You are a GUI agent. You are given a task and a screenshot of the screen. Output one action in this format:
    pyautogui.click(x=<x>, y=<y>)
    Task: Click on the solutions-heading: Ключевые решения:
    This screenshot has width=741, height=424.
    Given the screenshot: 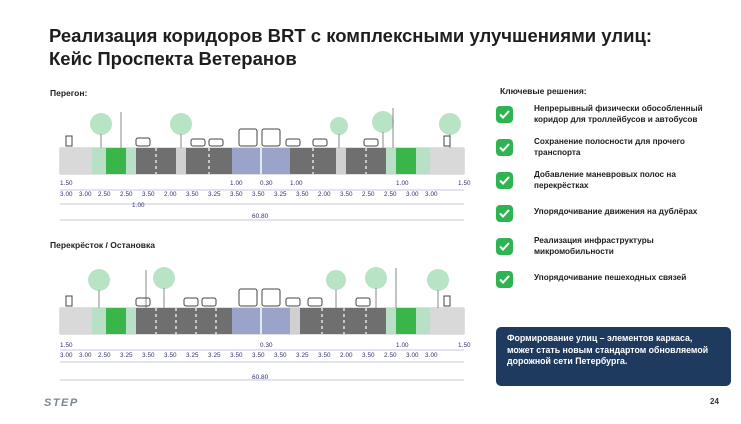 What is the action you would take?
    pyautogui.click(x=543, y=91)
    